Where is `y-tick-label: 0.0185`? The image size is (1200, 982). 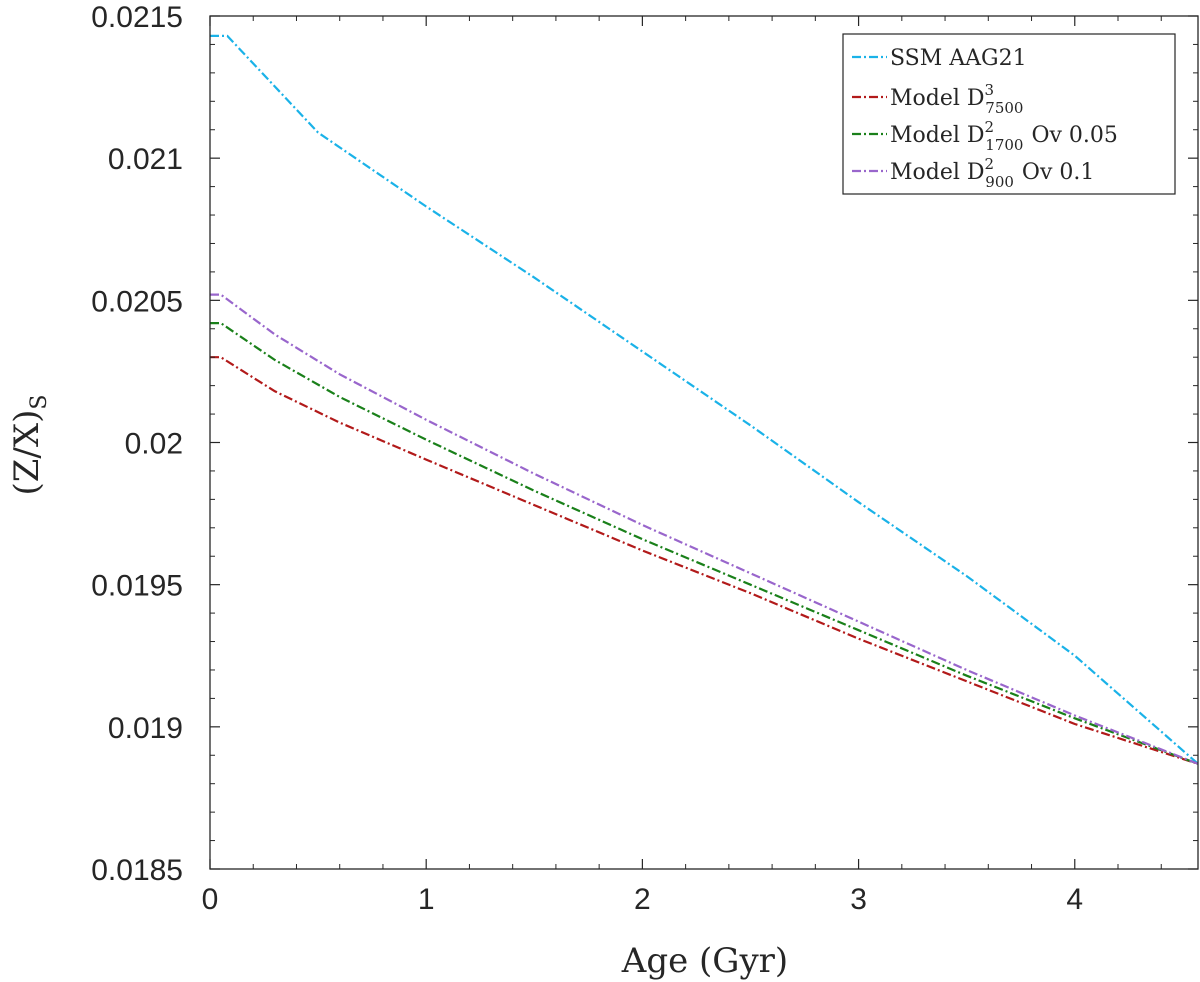
y-tick-label: 0.0185 is located at coordinates (137, 870).